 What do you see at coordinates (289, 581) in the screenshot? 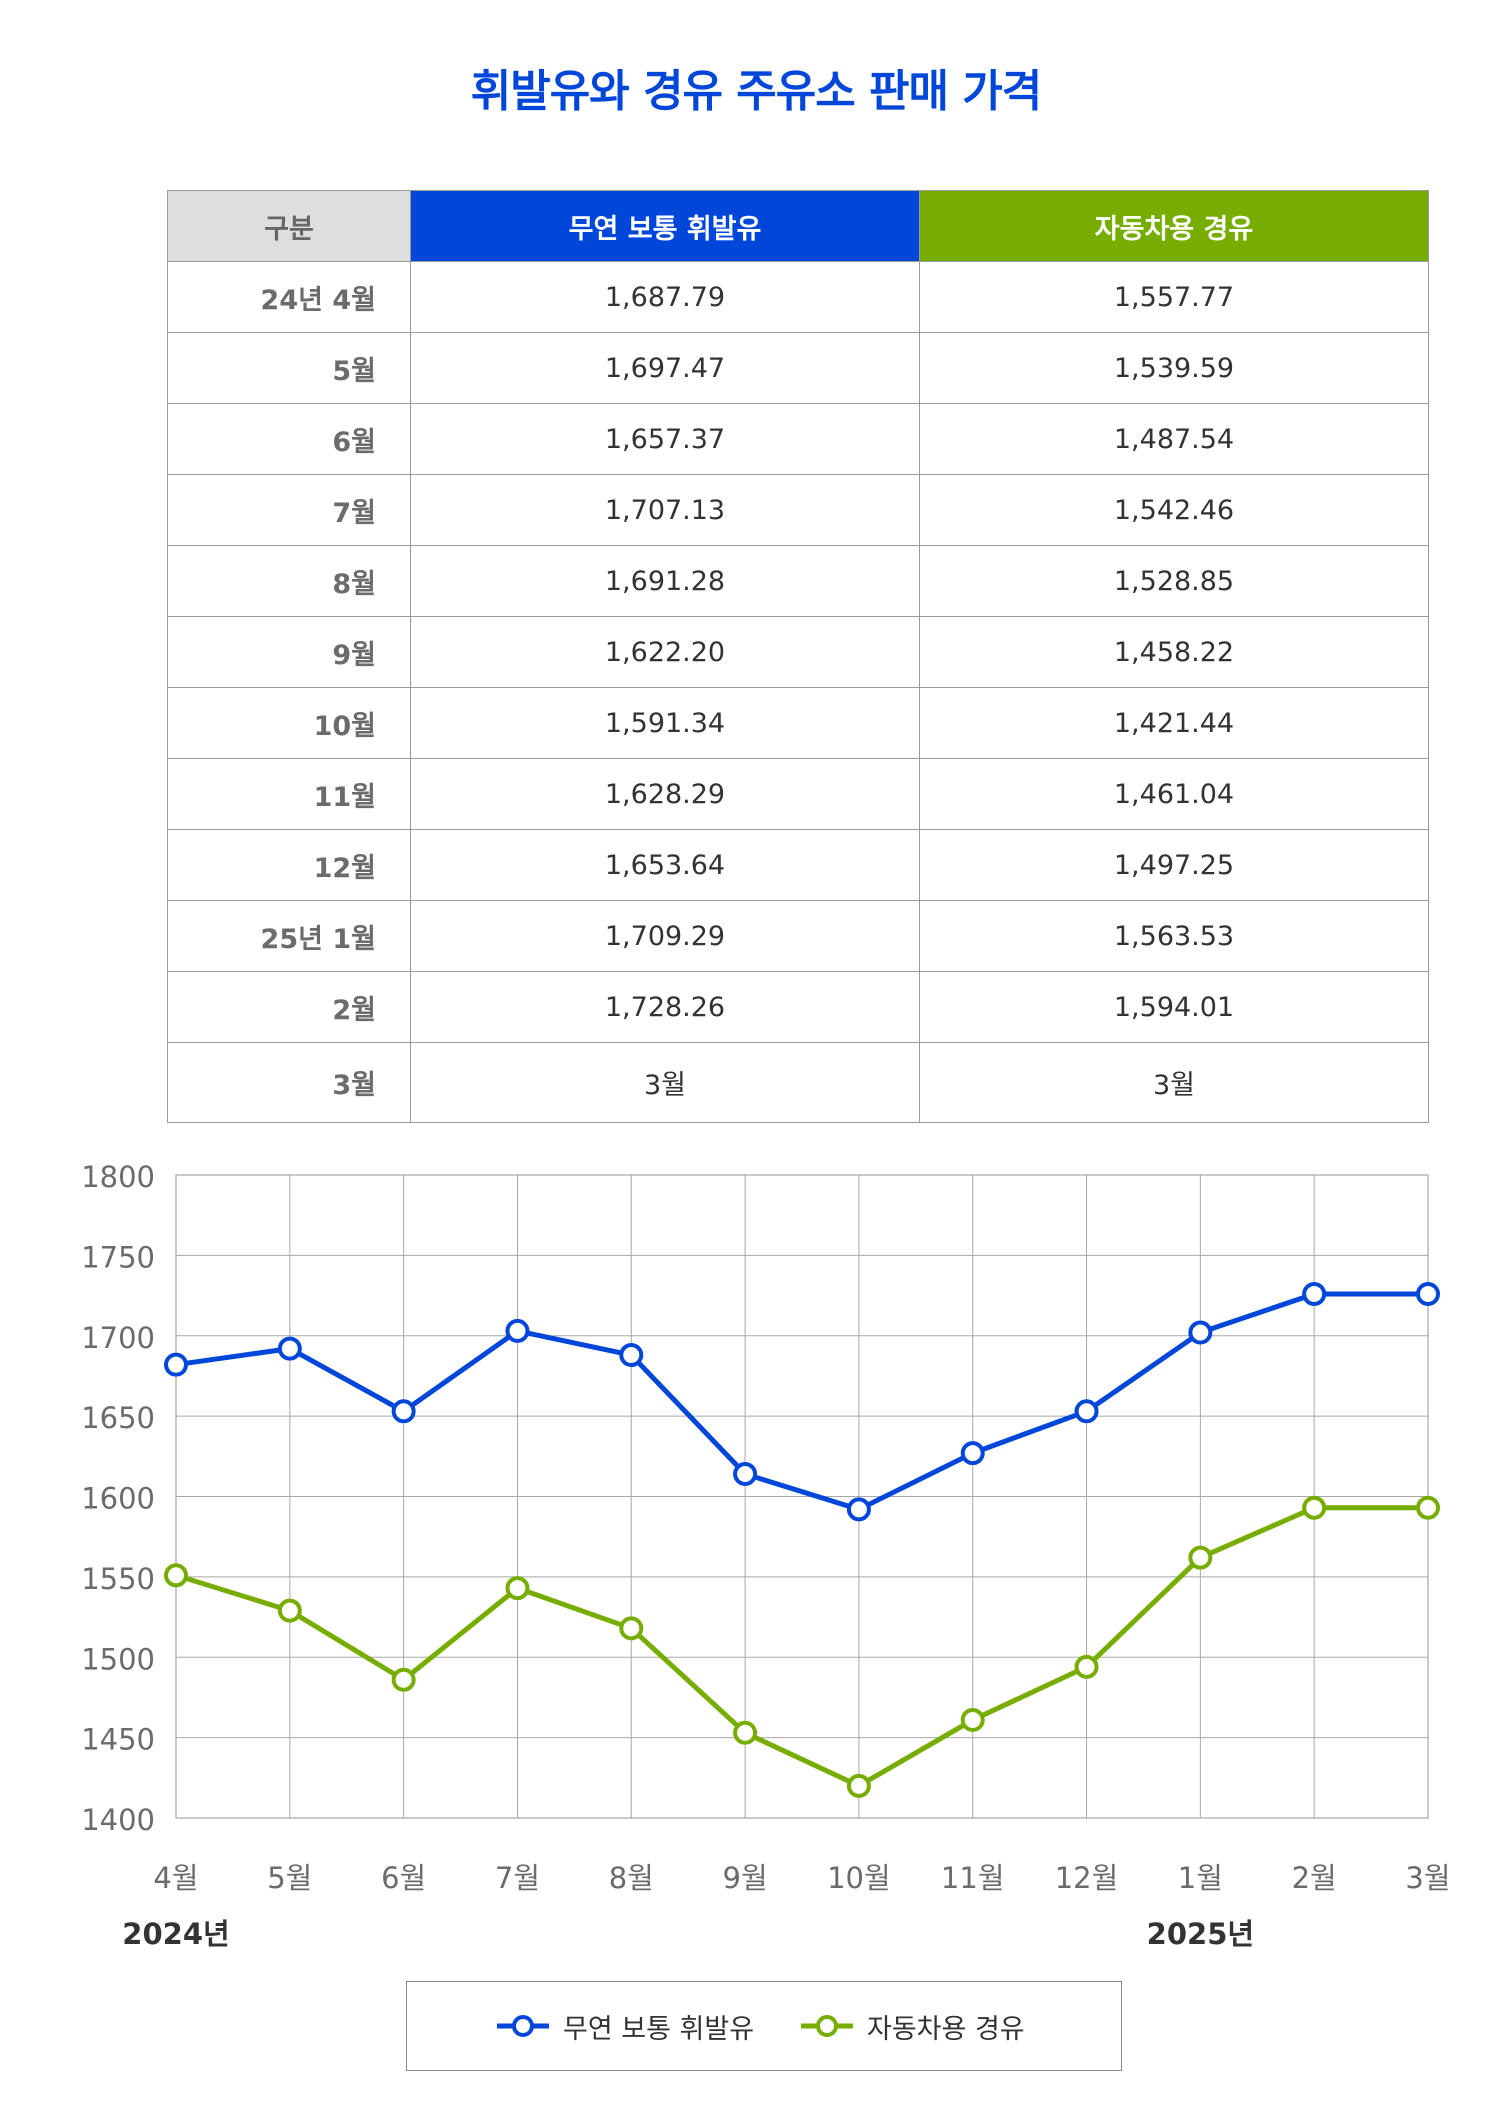
I see `month-cell: 8월` at bounding box center [289, 581].